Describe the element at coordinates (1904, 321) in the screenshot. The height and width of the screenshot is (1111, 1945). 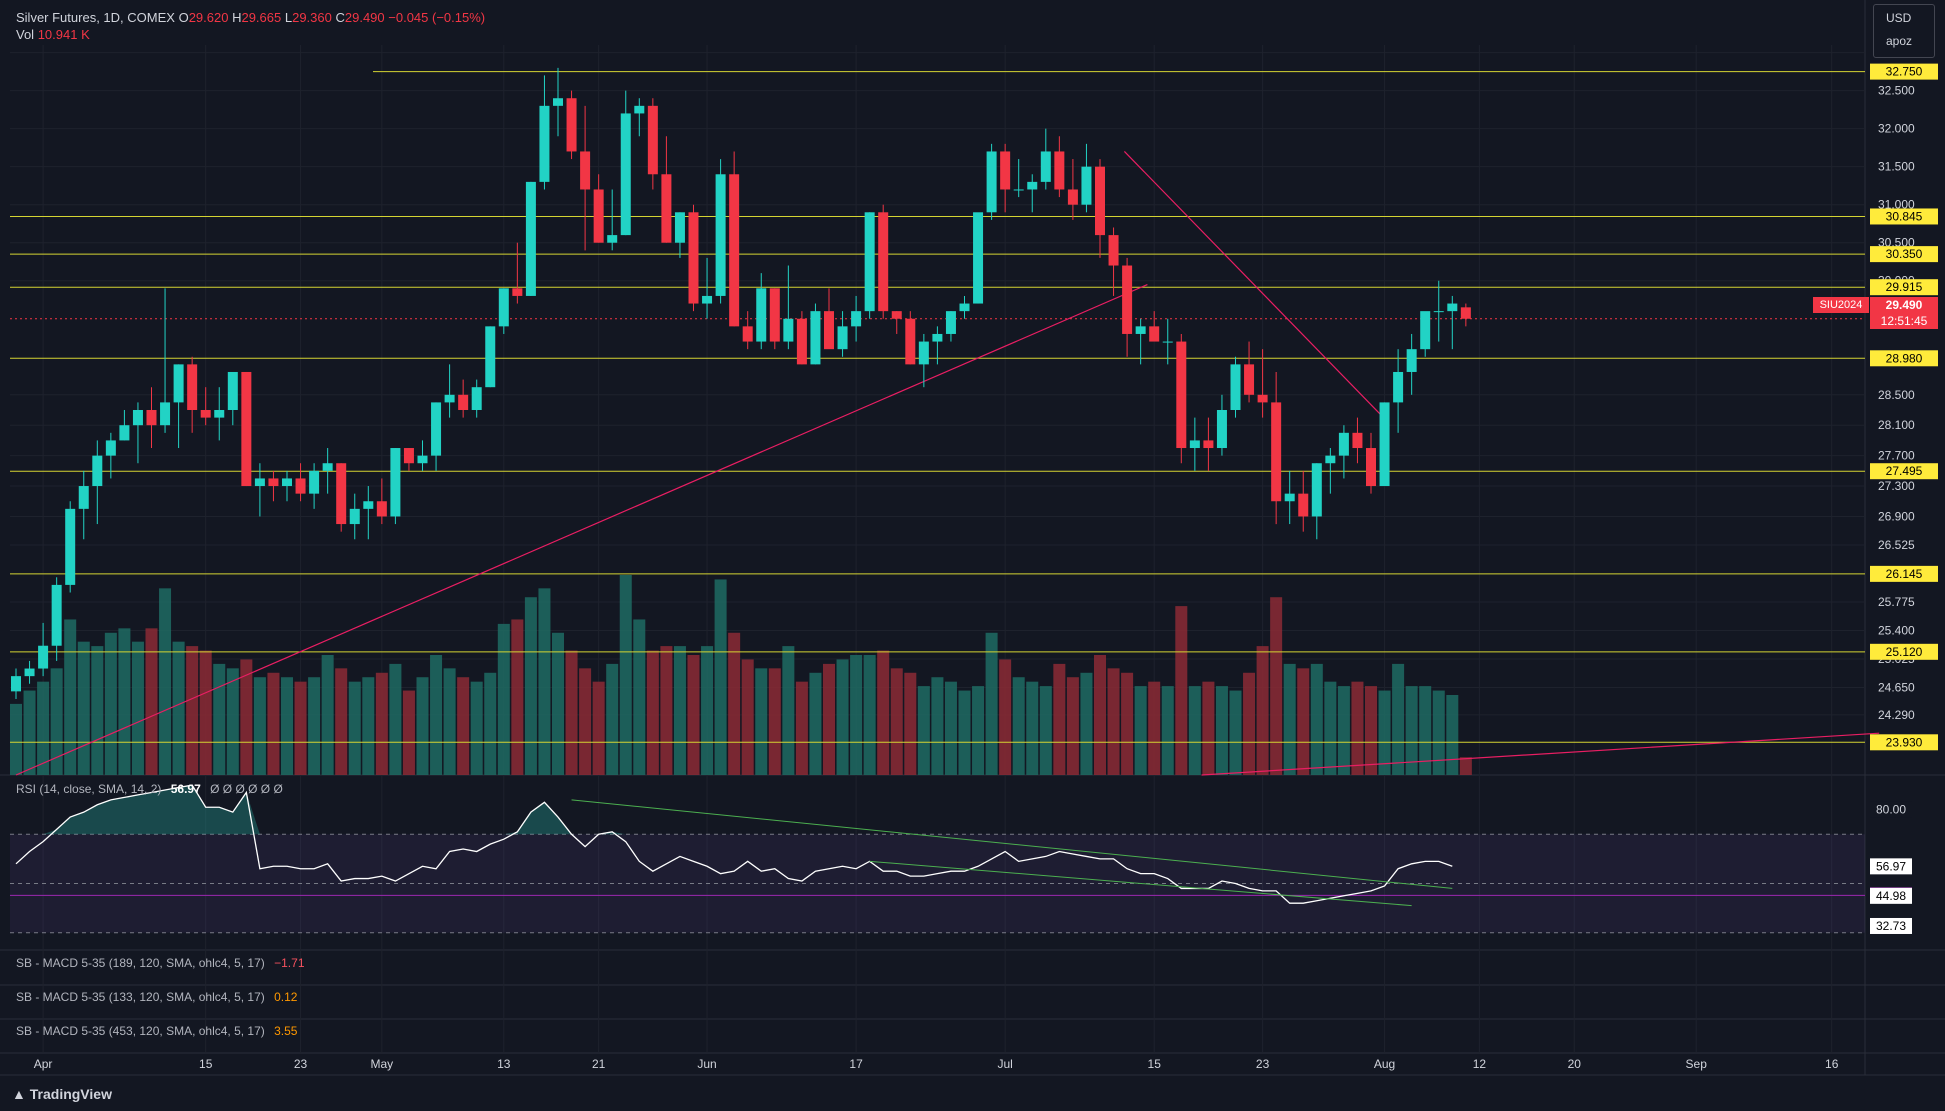
I see `countdown: 12:51:45` at that location.